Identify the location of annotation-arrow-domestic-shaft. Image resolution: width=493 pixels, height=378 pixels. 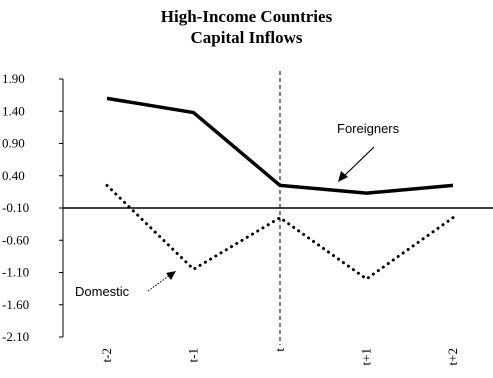
(159, 283).